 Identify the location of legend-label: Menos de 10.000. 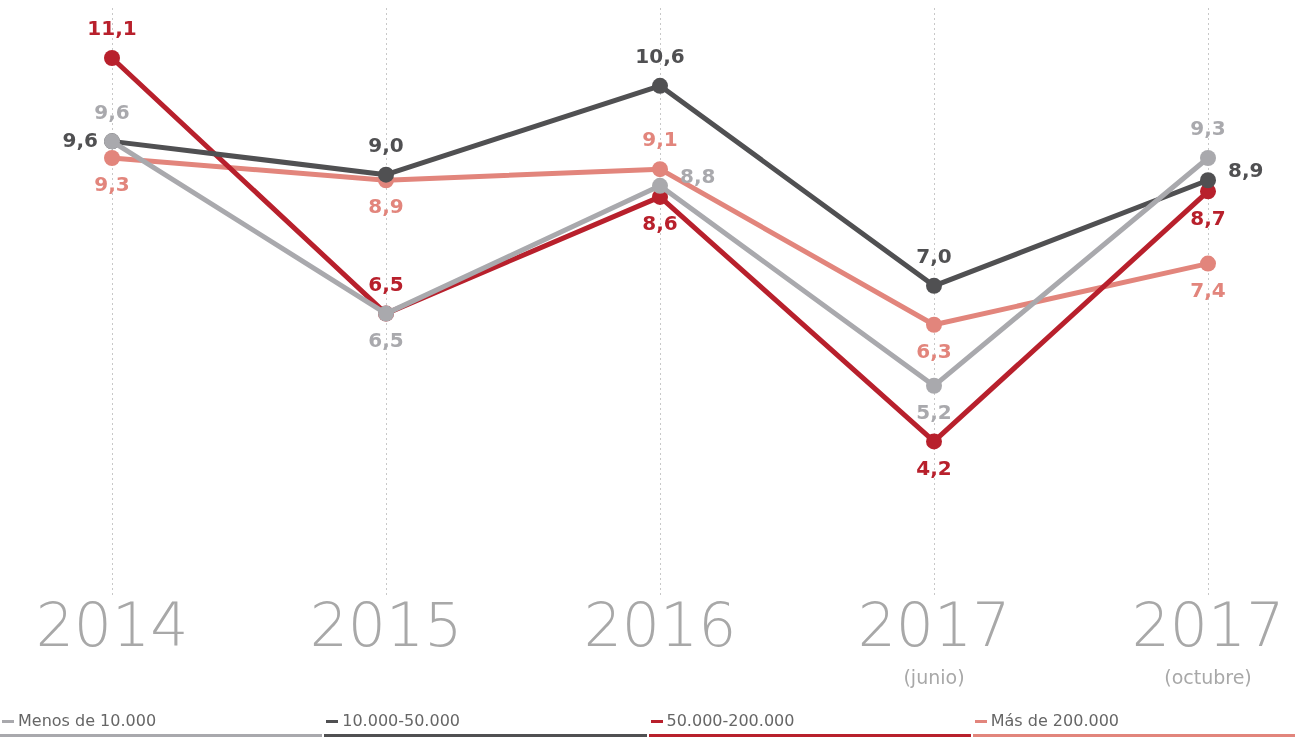
(87, 720).